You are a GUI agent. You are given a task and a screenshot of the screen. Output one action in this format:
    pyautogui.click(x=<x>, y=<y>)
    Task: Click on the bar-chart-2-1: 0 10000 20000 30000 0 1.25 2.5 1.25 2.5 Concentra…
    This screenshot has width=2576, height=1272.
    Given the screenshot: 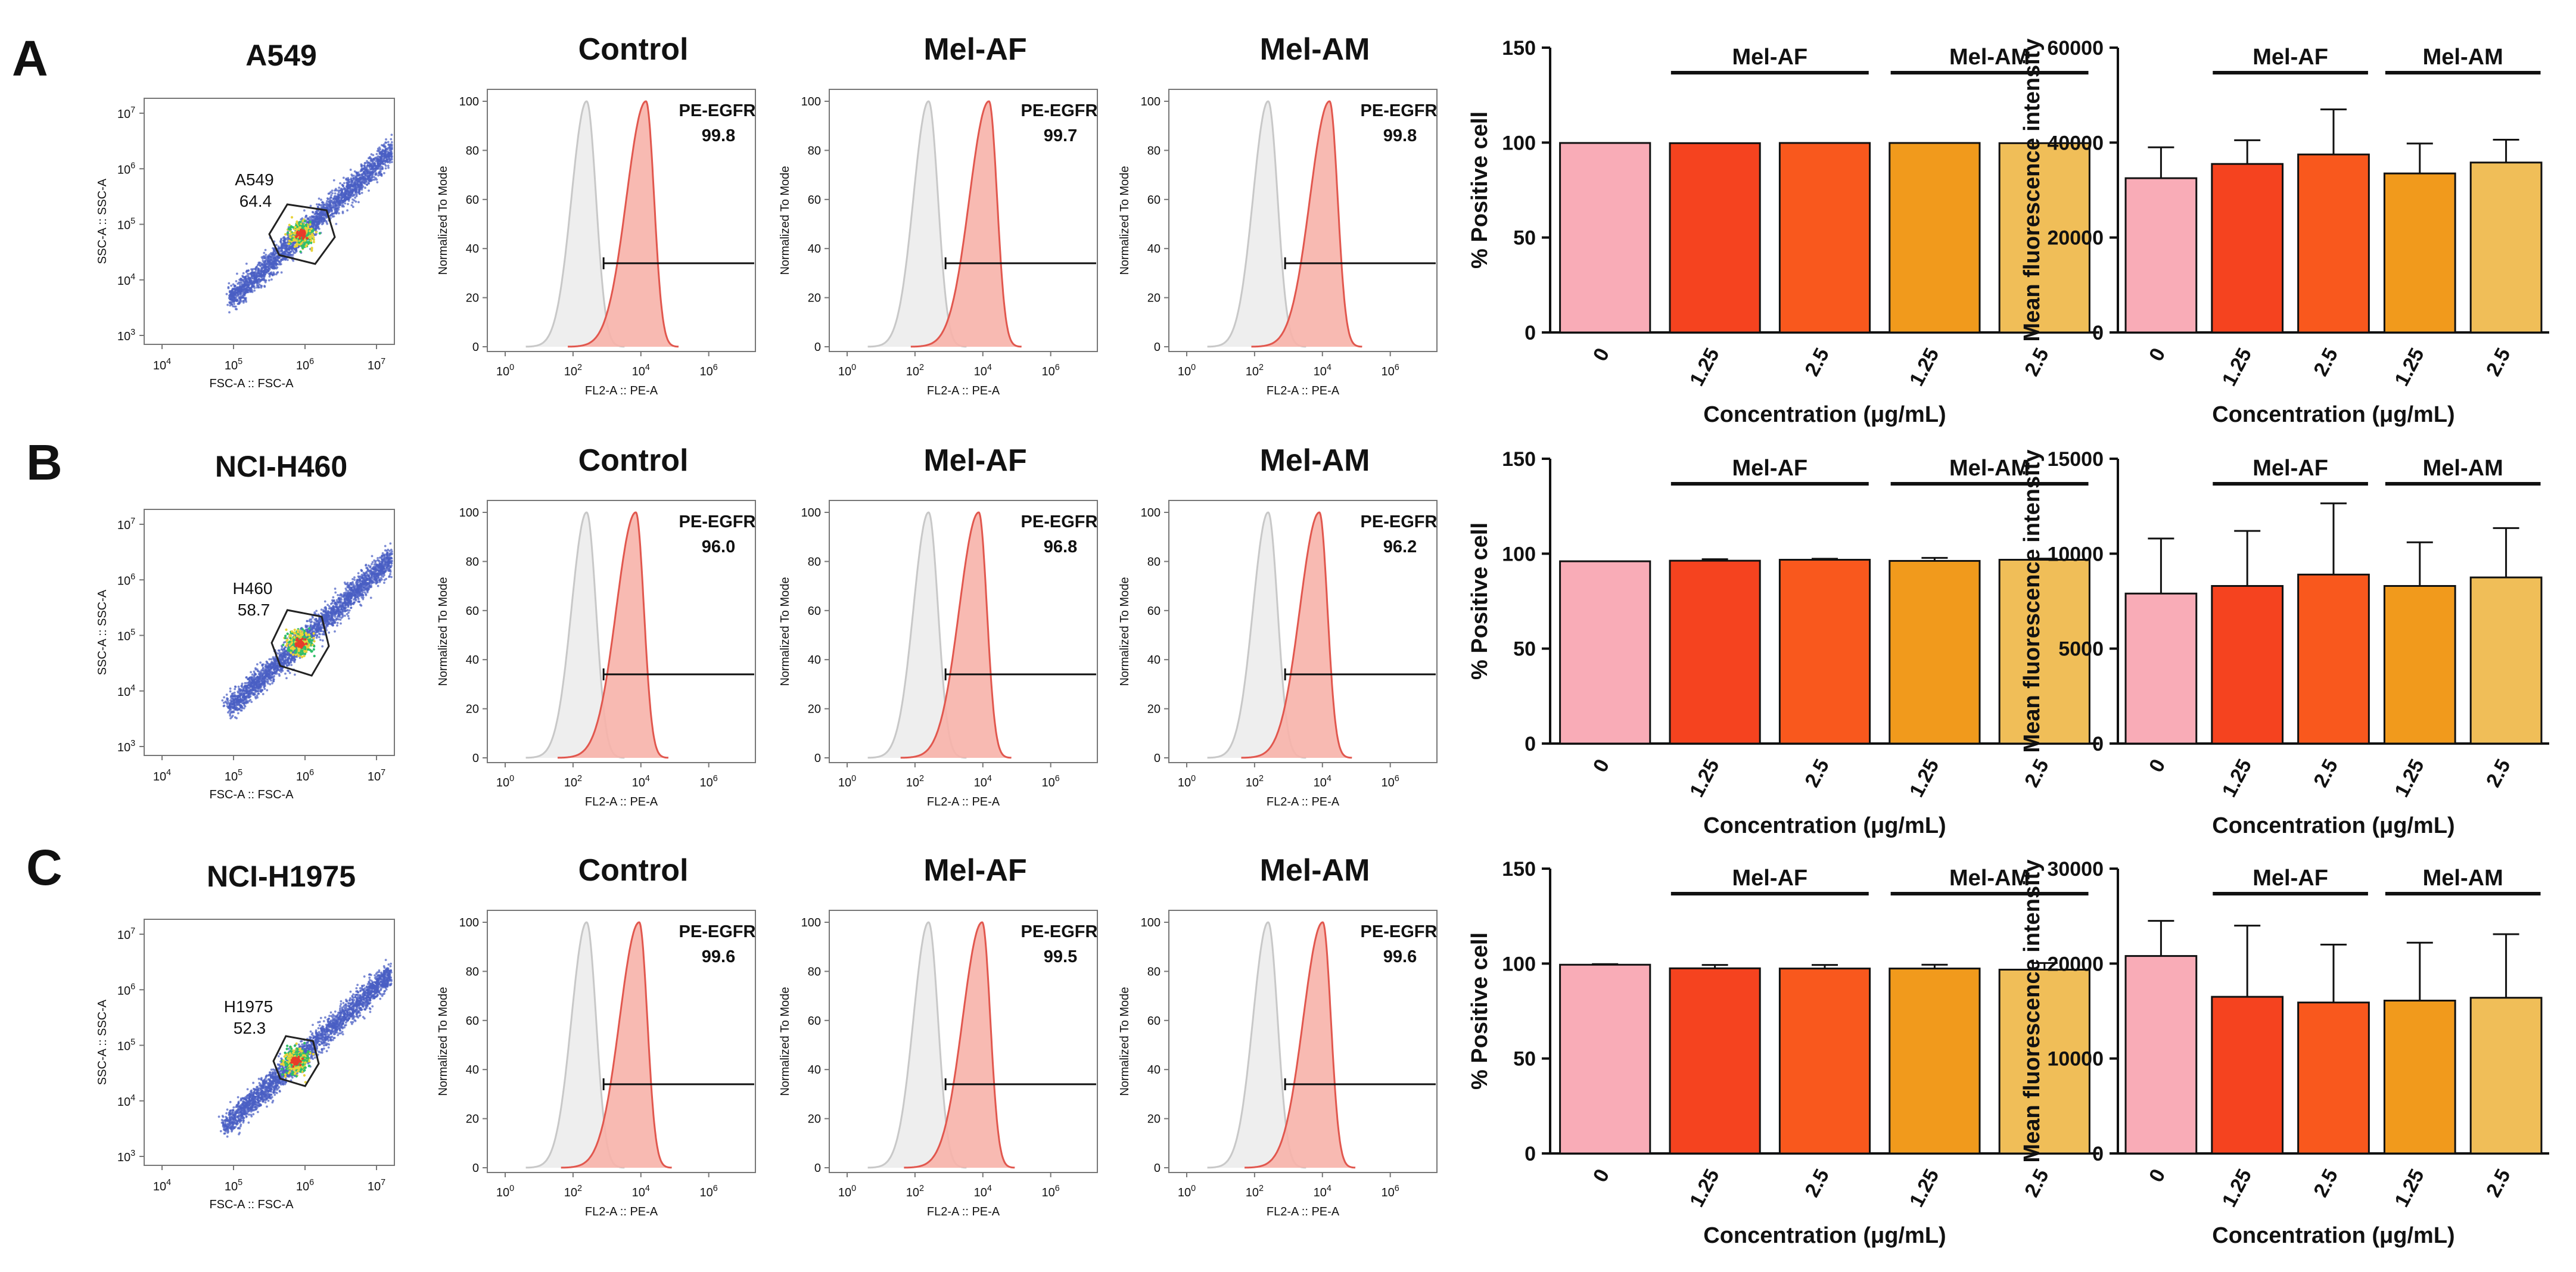 What is the action you would take?
    pyautogui.click(x=2284, y=1053)
    